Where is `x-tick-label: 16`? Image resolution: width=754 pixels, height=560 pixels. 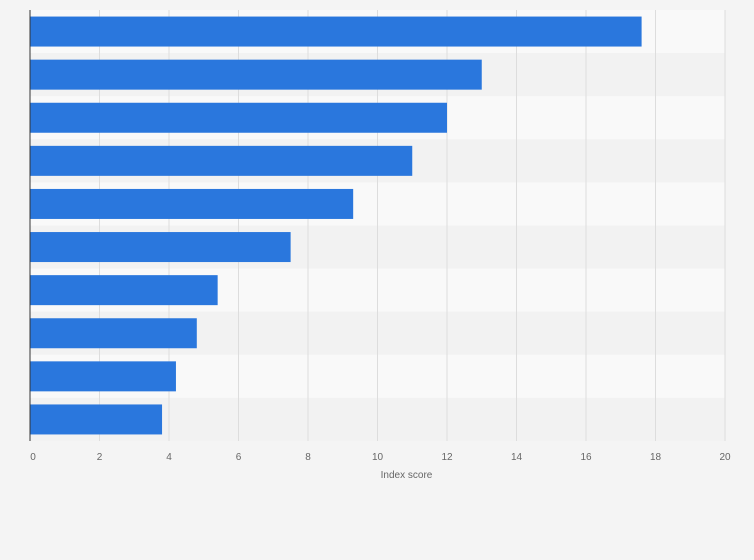
x-tick-label: 16 is located at coordinates (586, 457).